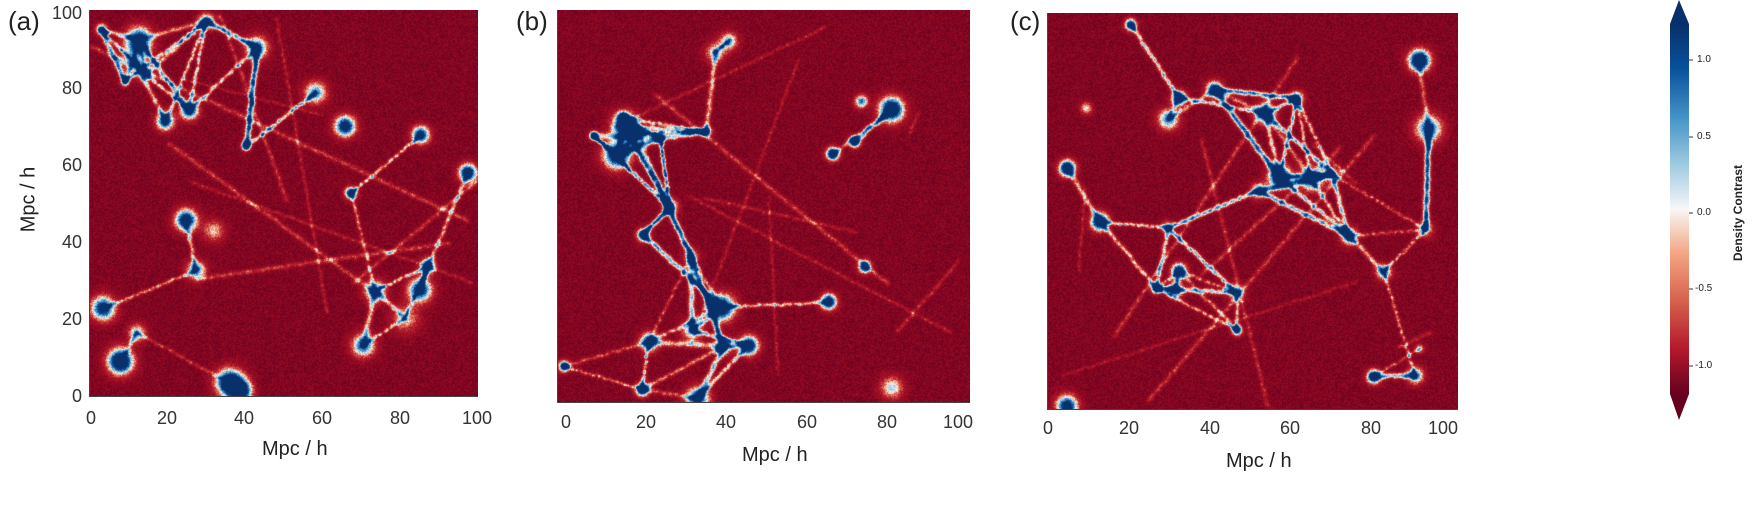 Image resolution: width=1752 pixels, height=527 pixels. Describe the element at coordinates (1047, 211) in the screenshot. I see `y-axis-c` at that location.